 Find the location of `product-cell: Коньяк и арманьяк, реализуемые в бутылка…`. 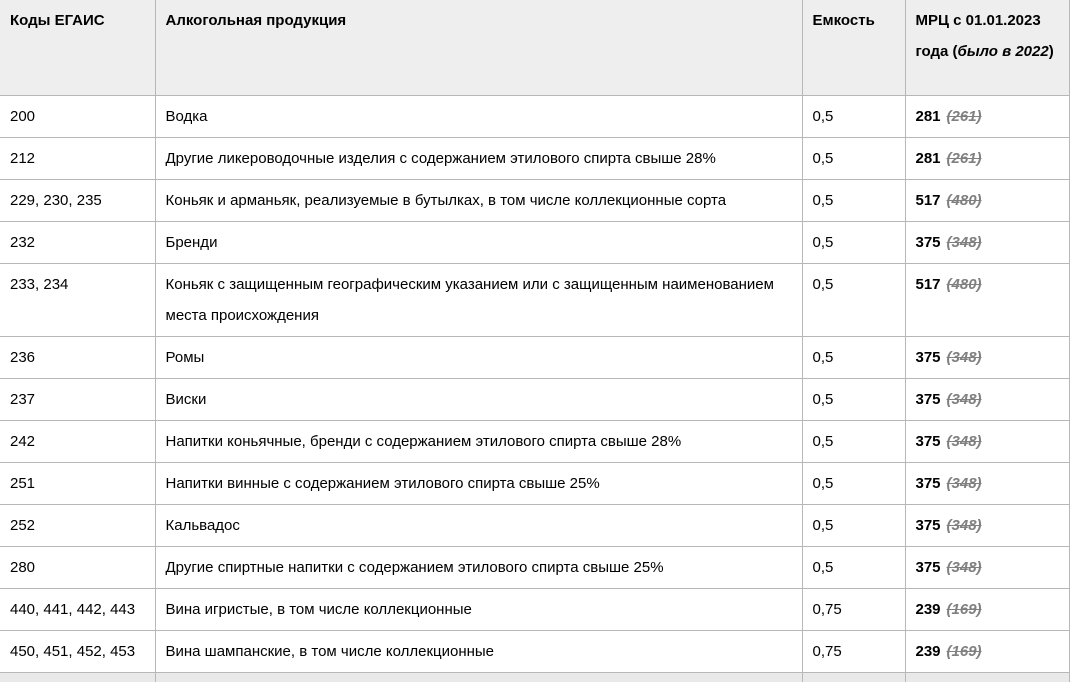

product-cell: Коньяк и арманьяк, реализуемые в бутылка… is located at coordinates (478, 200).